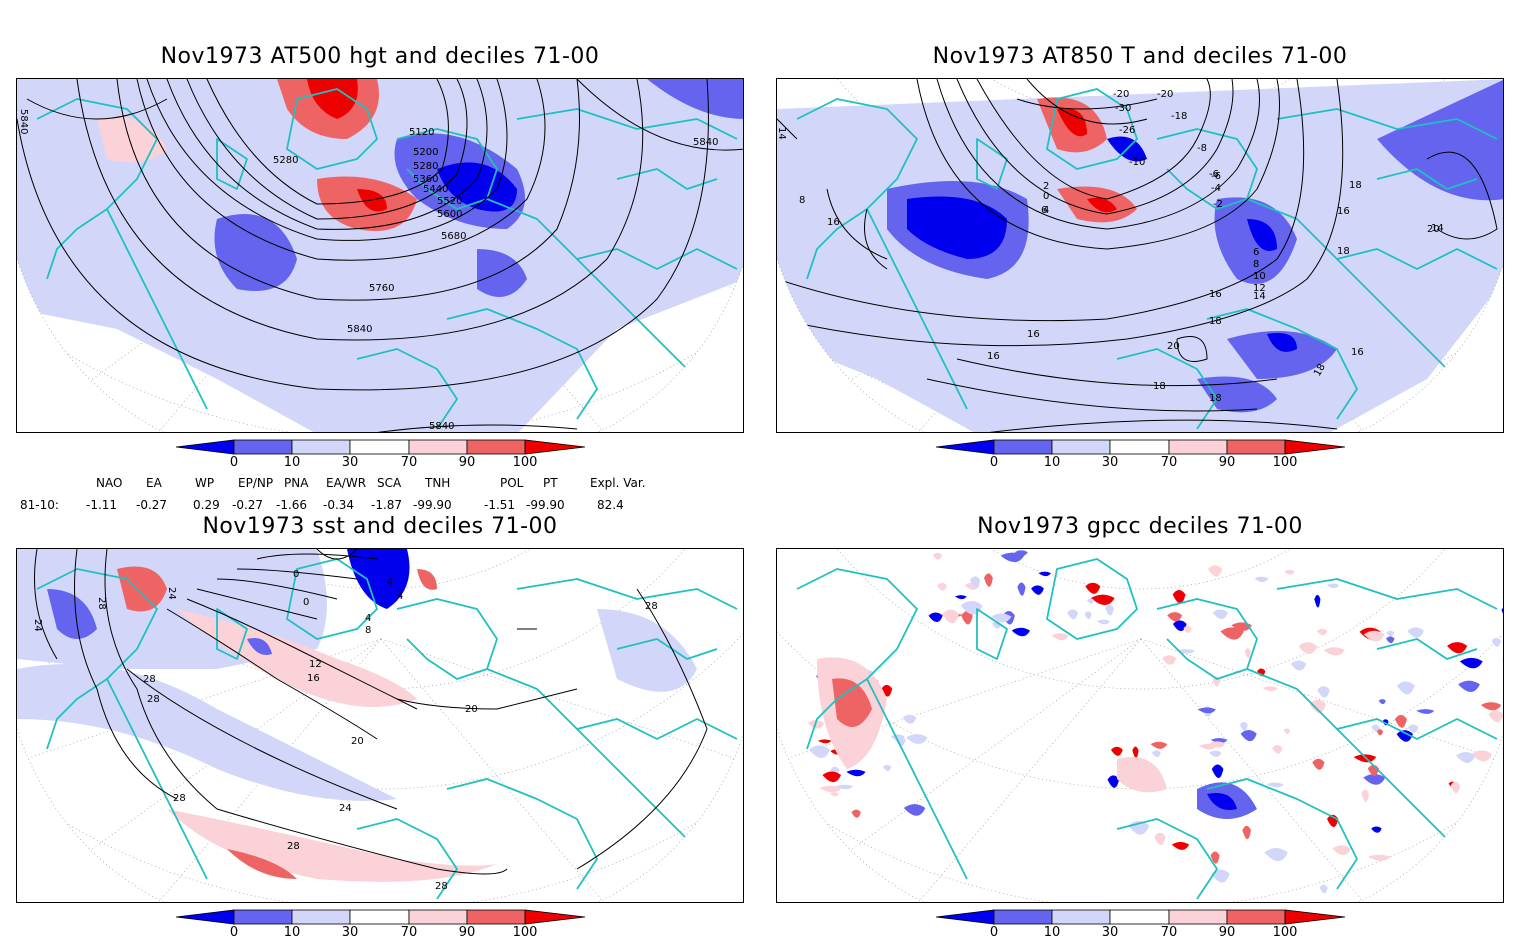 The image size is (1520, 940). I want to click on contour-label: -30, so click(1123, 108).